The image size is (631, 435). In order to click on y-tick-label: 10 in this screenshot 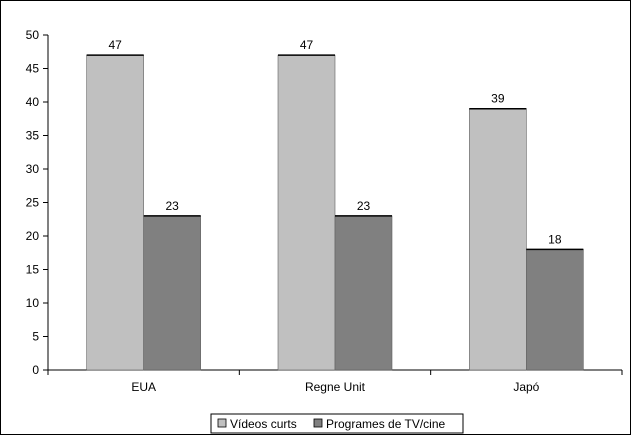, I will do `click(33, 303)`.